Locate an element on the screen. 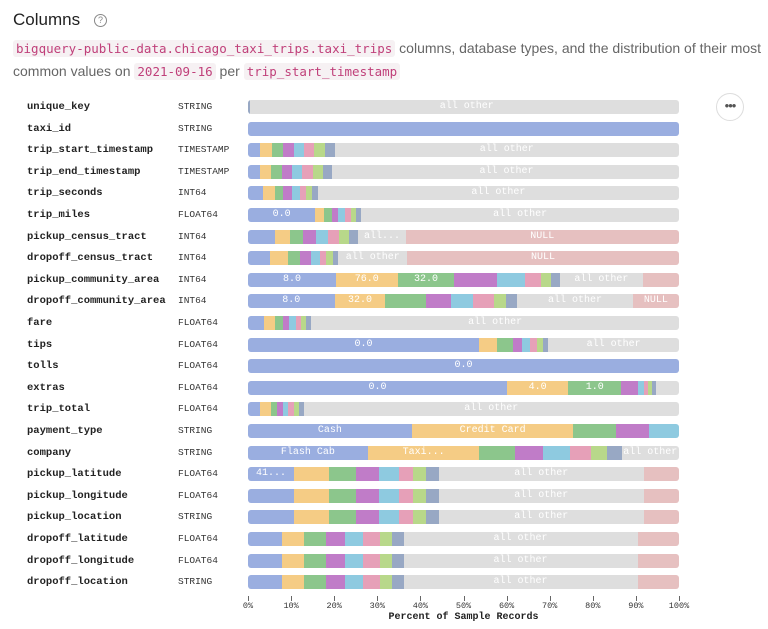 Image resolution: width=768 pixels, height=629 pixels. more-options-button: ••• is located at coordinates (730, 107).